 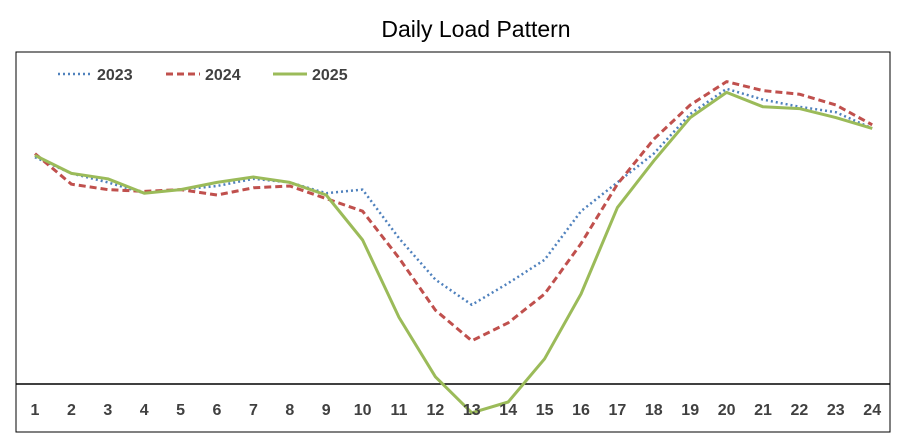 What do you see at coordinates (35, 410) in the screenshot?
I see `x-tick-label: 1` at bounding box center [35, 410].